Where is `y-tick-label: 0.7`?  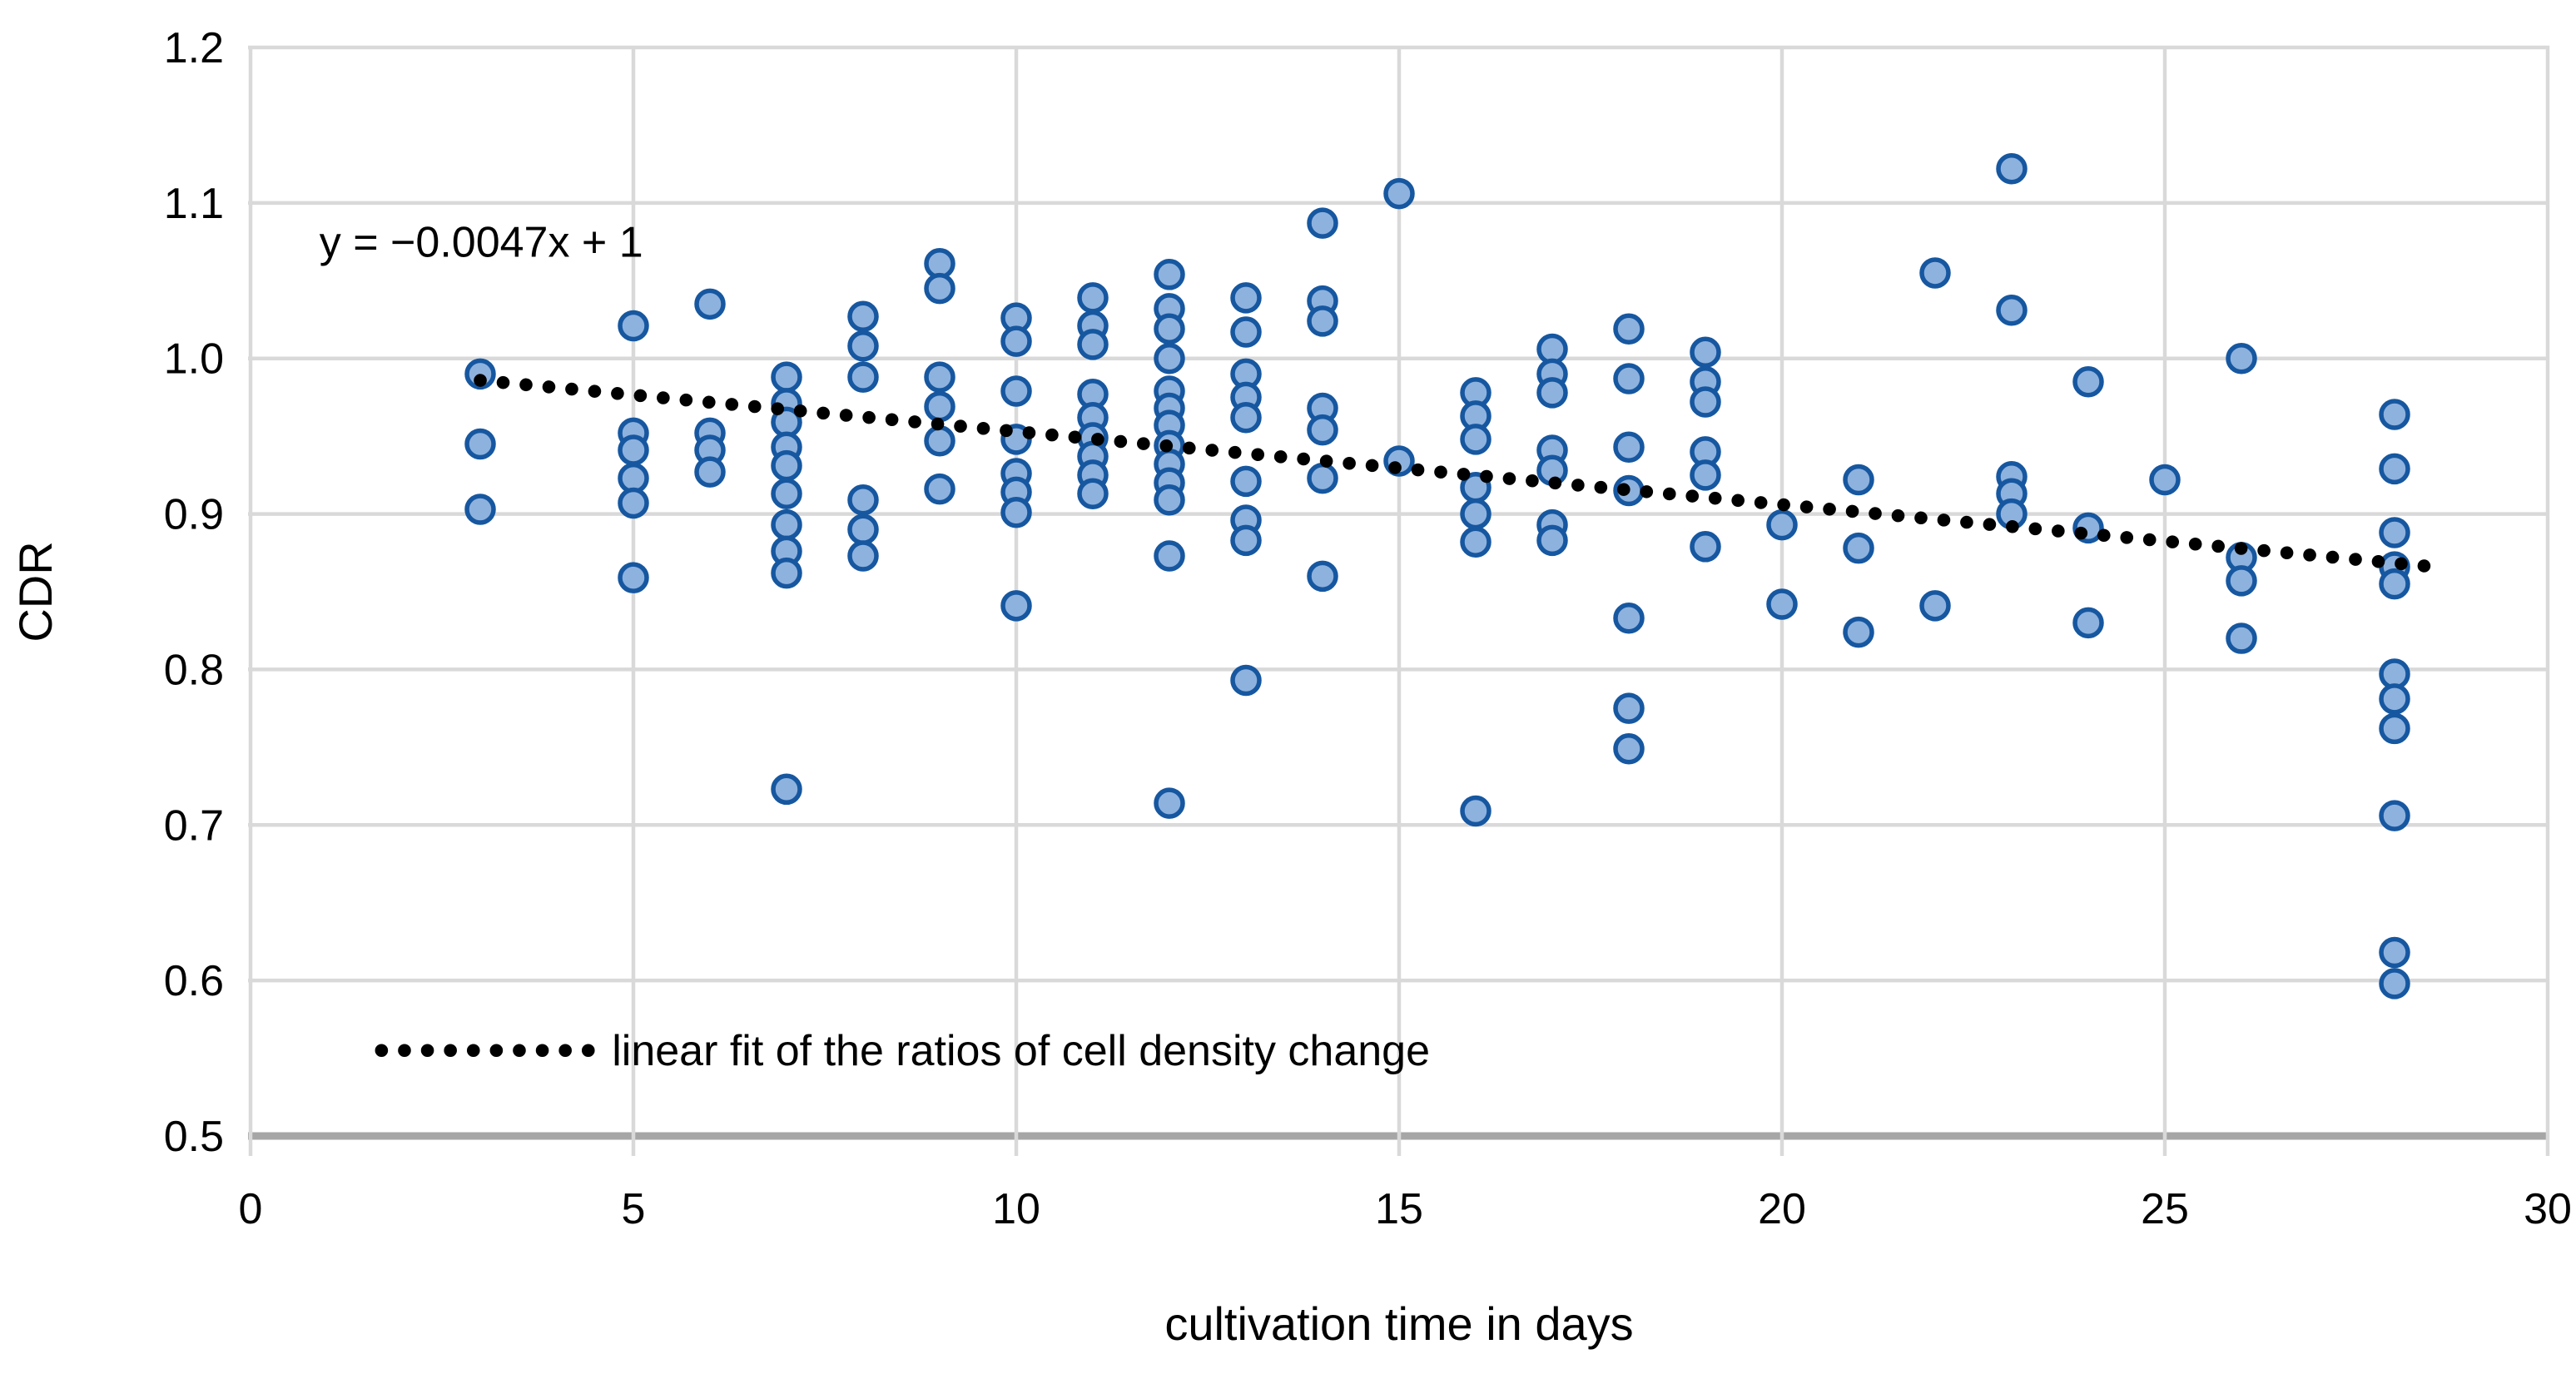 y-tick-label: 0.7 is located at coordinates (194, 825).